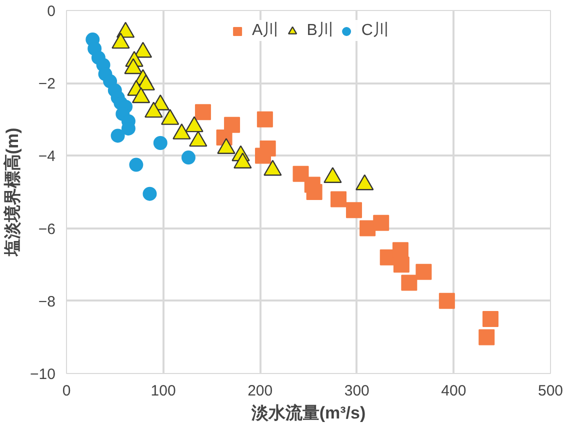 This screenshot has height=430, width=576. I want to click on y-tick-label: −2, so click(47, 84).